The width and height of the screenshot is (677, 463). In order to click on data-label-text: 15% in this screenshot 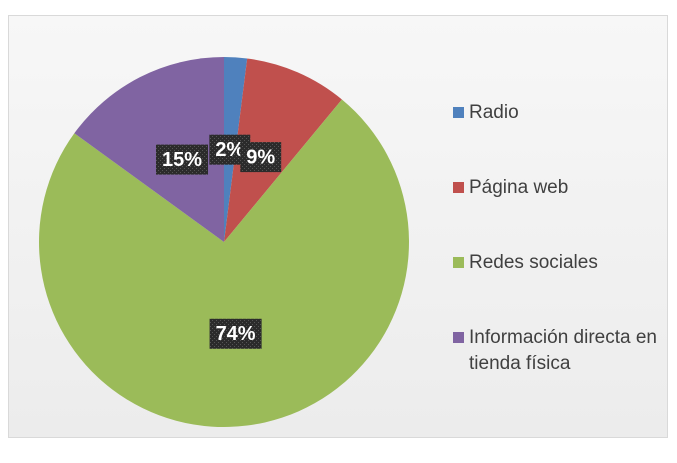, I will do `click(182, 160)`.